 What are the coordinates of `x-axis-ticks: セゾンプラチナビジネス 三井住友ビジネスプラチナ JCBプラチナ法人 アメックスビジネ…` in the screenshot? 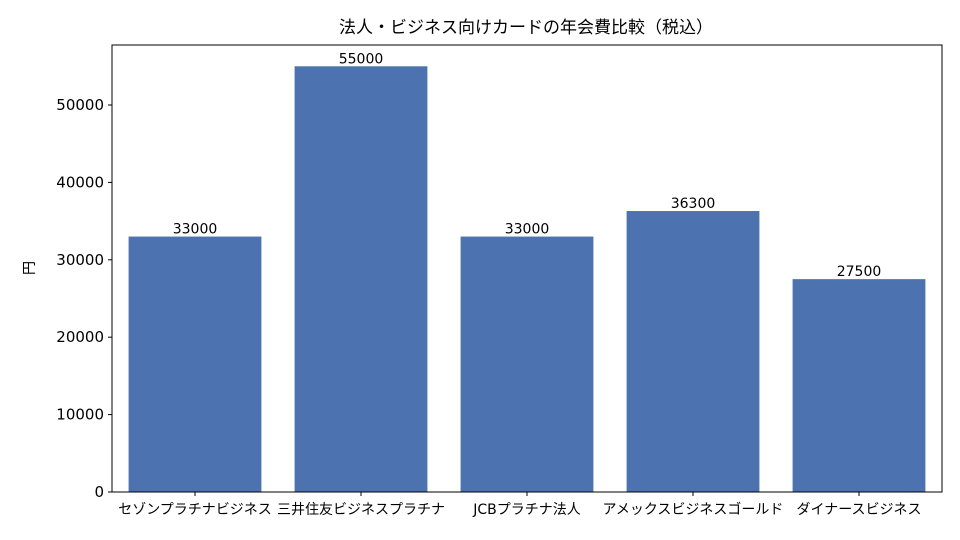 It's located at (520, 505).